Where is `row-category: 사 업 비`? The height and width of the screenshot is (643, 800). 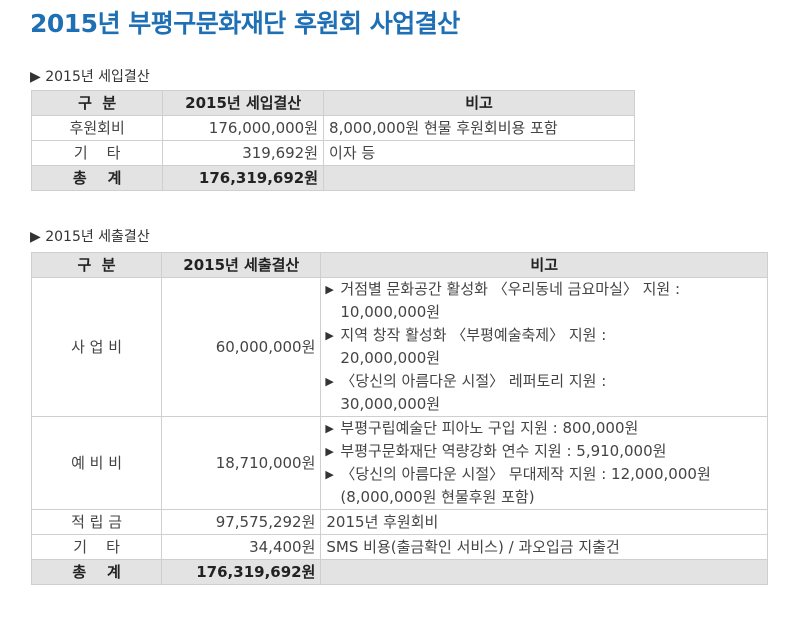 row-category: 사 업 비 is located at coordinates (96, 347).